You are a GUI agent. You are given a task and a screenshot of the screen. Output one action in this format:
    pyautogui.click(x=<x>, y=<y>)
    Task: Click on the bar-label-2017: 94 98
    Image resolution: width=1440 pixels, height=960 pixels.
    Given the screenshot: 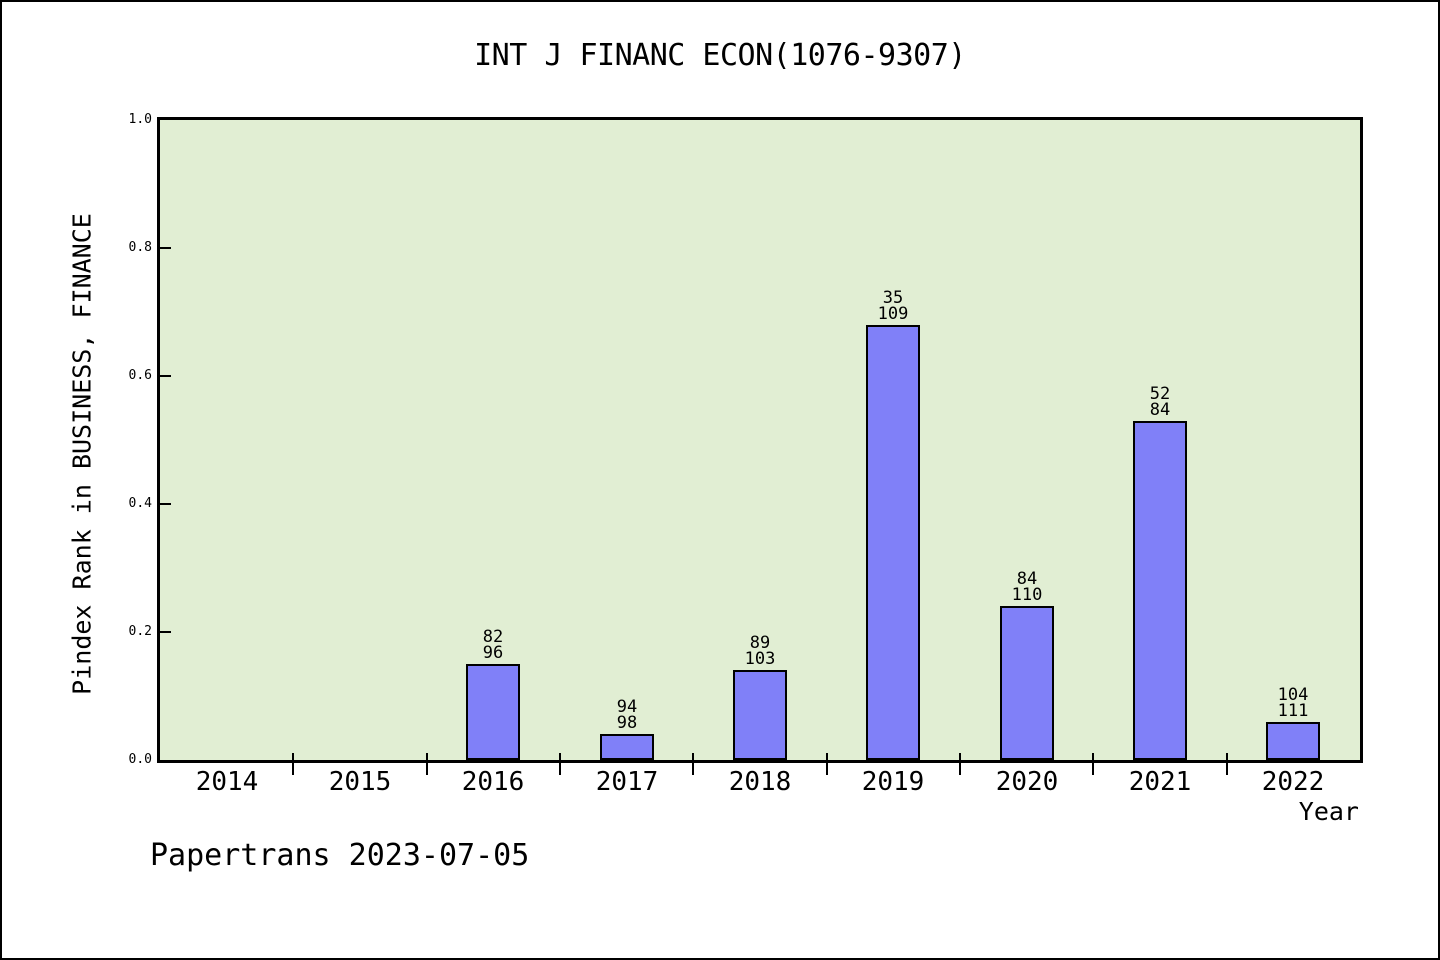 What is the action you would take?
    pyautogui.click(x=627, y=715)
    